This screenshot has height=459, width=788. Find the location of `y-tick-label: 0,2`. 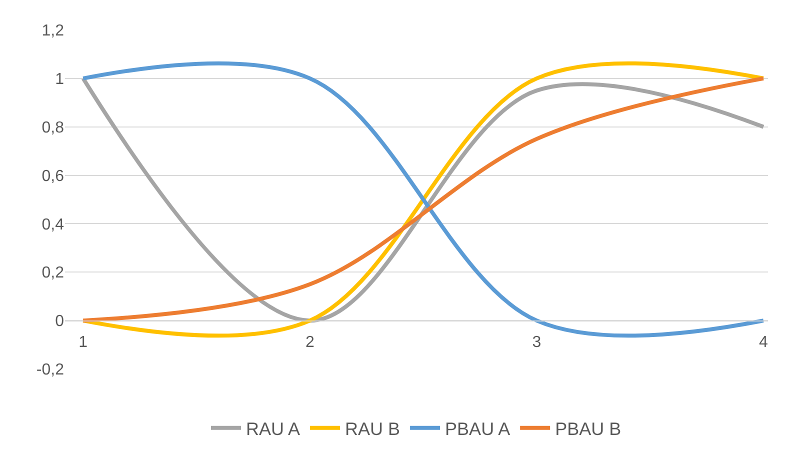

y-tick-label: 0,2 is located at coordinates (53, 273).